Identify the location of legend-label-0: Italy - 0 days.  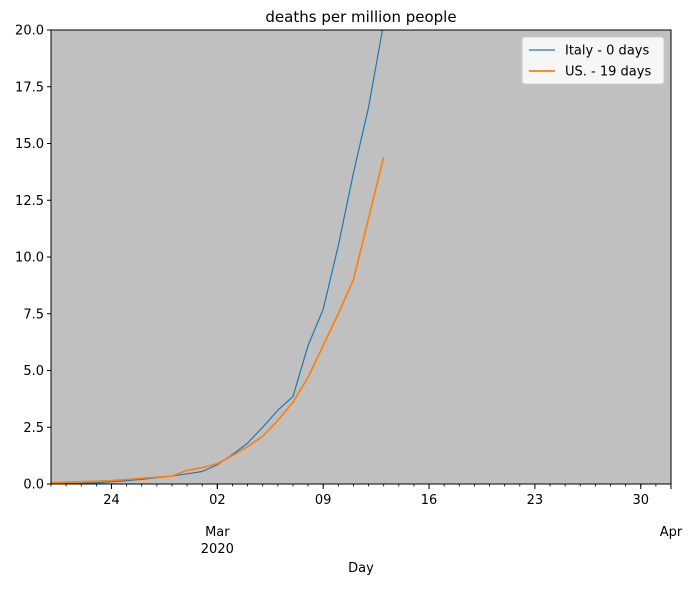
(607, 51).